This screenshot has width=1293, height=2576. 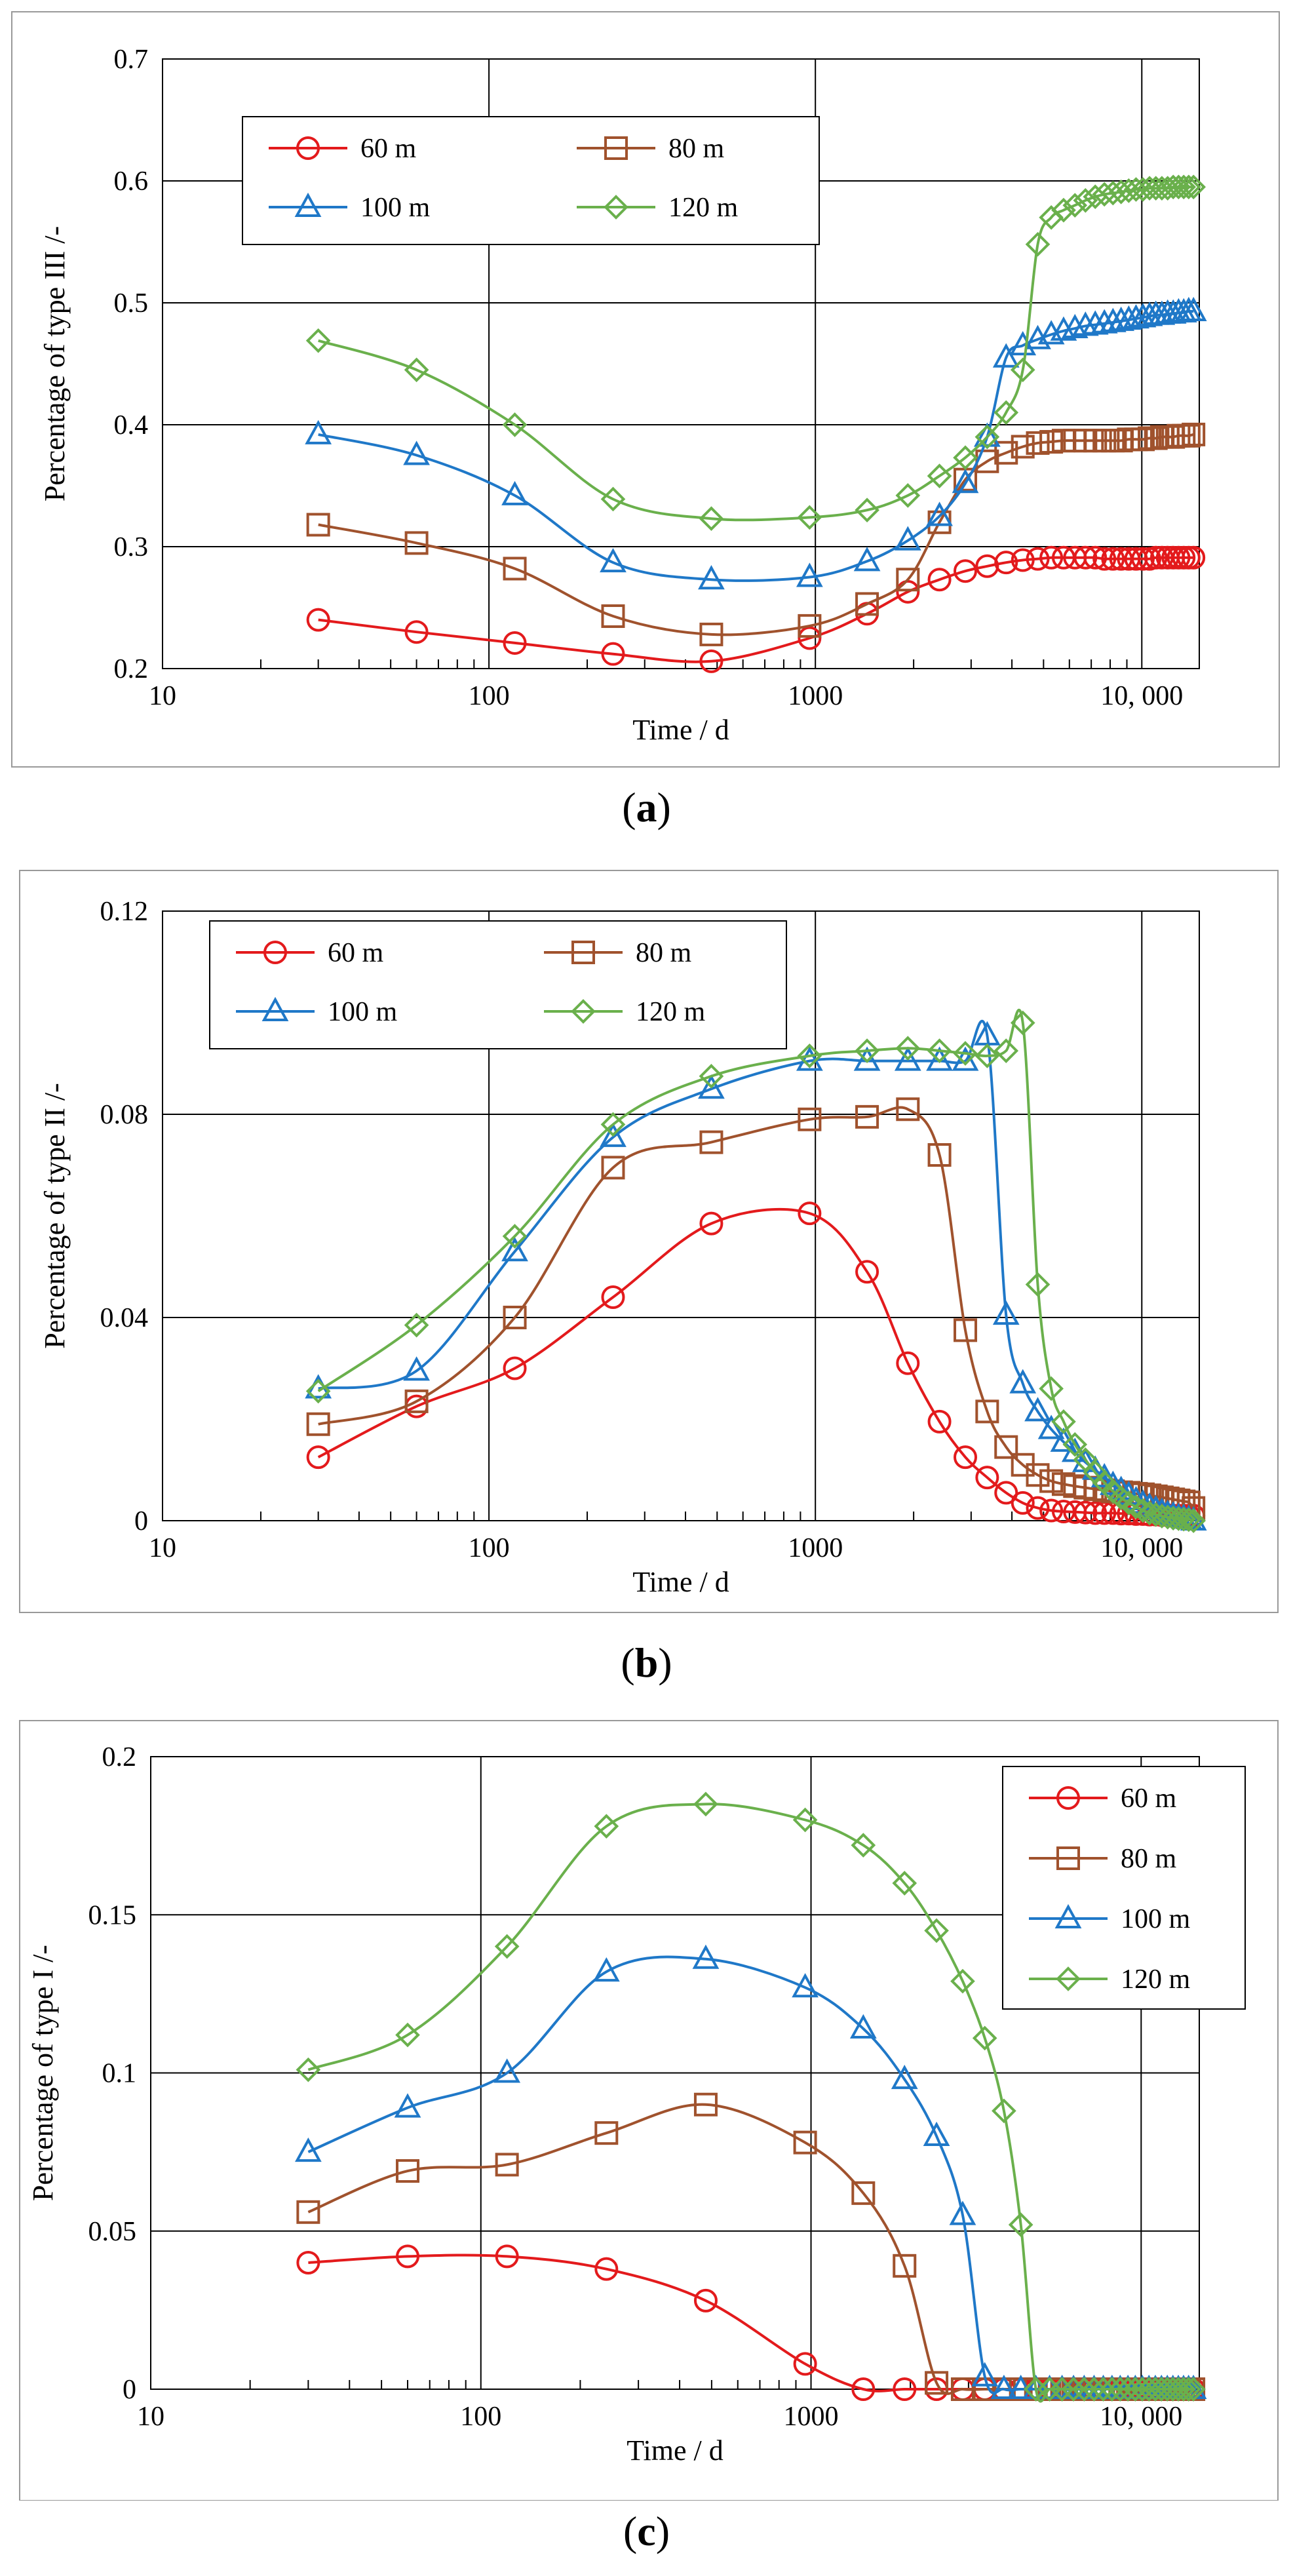 What do you see at coordinates (163, 1548) in the screenshot?
I see `x-tick-label: 10` at bounding box center [163, 1548].